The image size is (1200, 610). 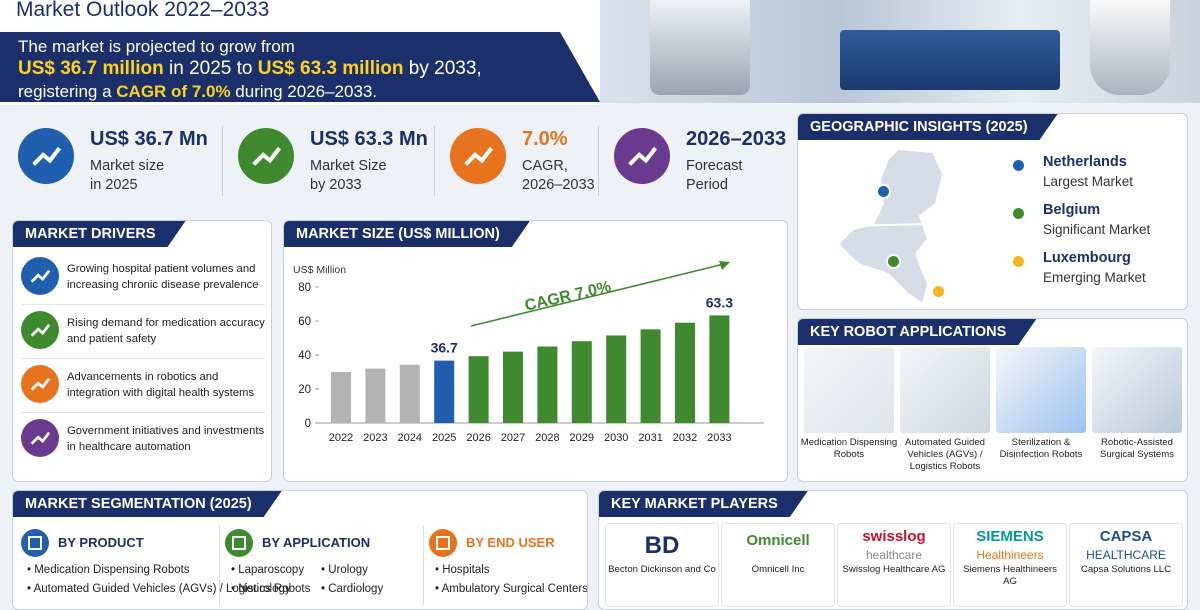 I want to click on banner-text: by 2033,, so click(x=442, y=68).